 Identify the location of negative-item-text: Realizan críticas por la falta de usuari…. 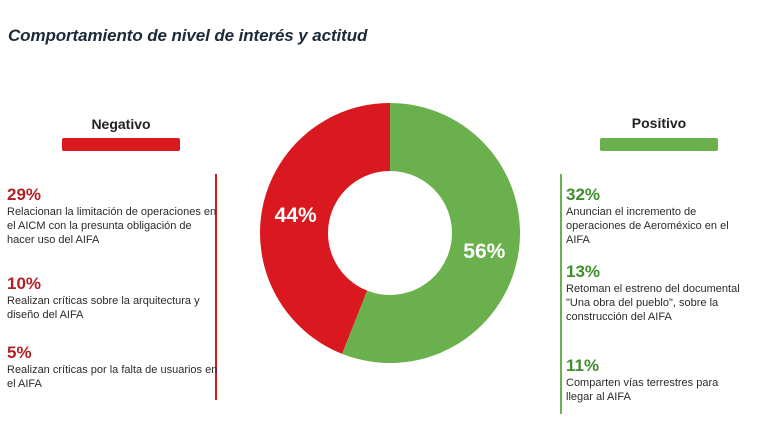
(112, 377).